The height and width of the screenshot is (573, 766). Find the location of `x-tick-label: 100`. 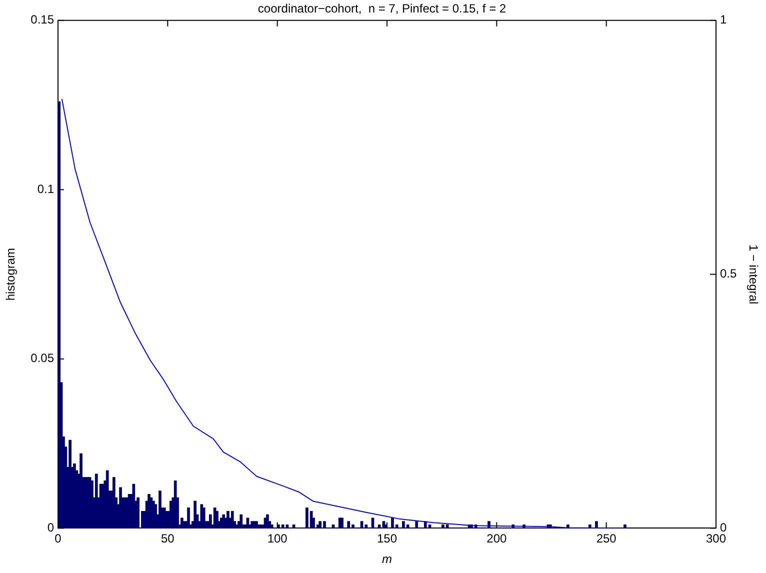

x-tick-label: 100 is located at coordinates (277, 539).